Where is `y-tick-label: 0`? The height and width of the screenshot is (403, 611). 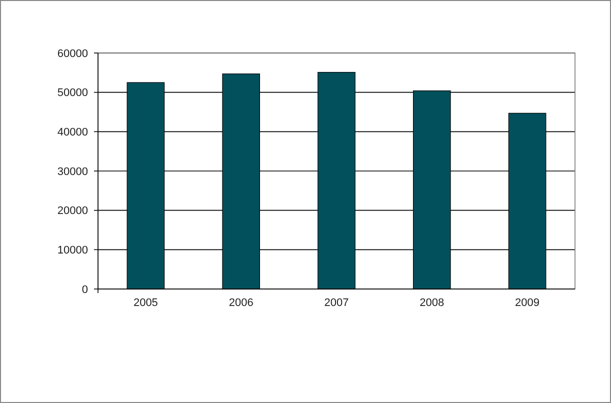
y-tick-label: 0 is located at coordinates (85, 290).